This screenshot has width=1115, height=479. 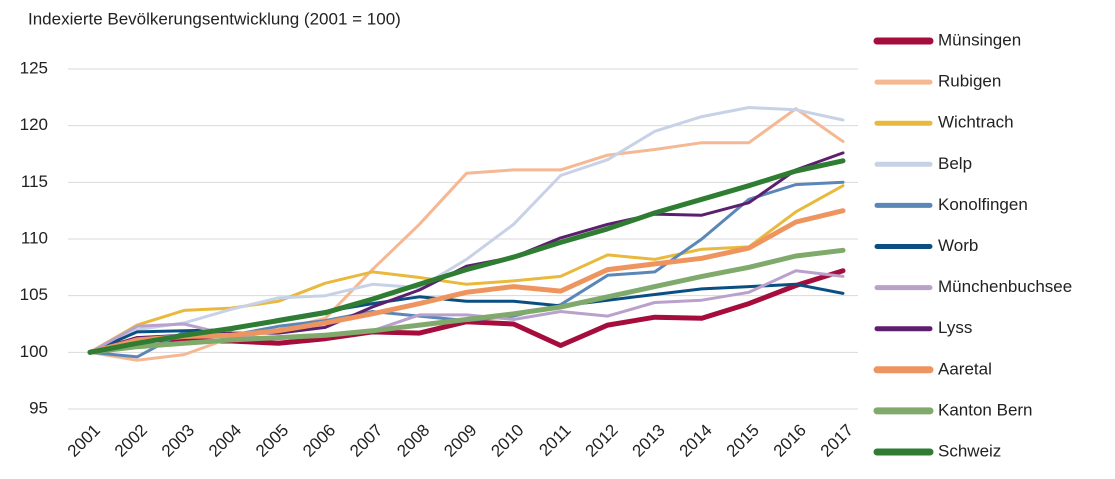 I want to click on x-tick-label: 2004, so click(x=225, y=441).